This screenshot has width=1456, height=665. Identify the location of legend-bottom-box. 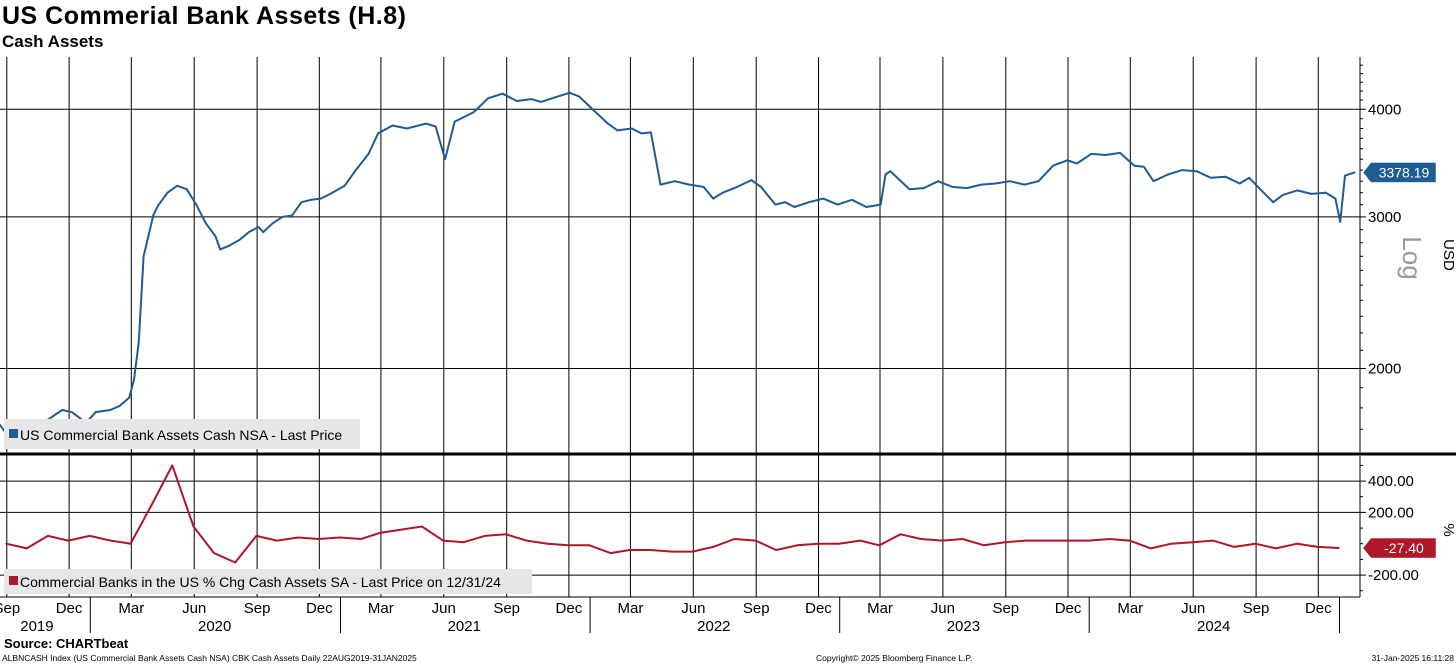
(268, 581).